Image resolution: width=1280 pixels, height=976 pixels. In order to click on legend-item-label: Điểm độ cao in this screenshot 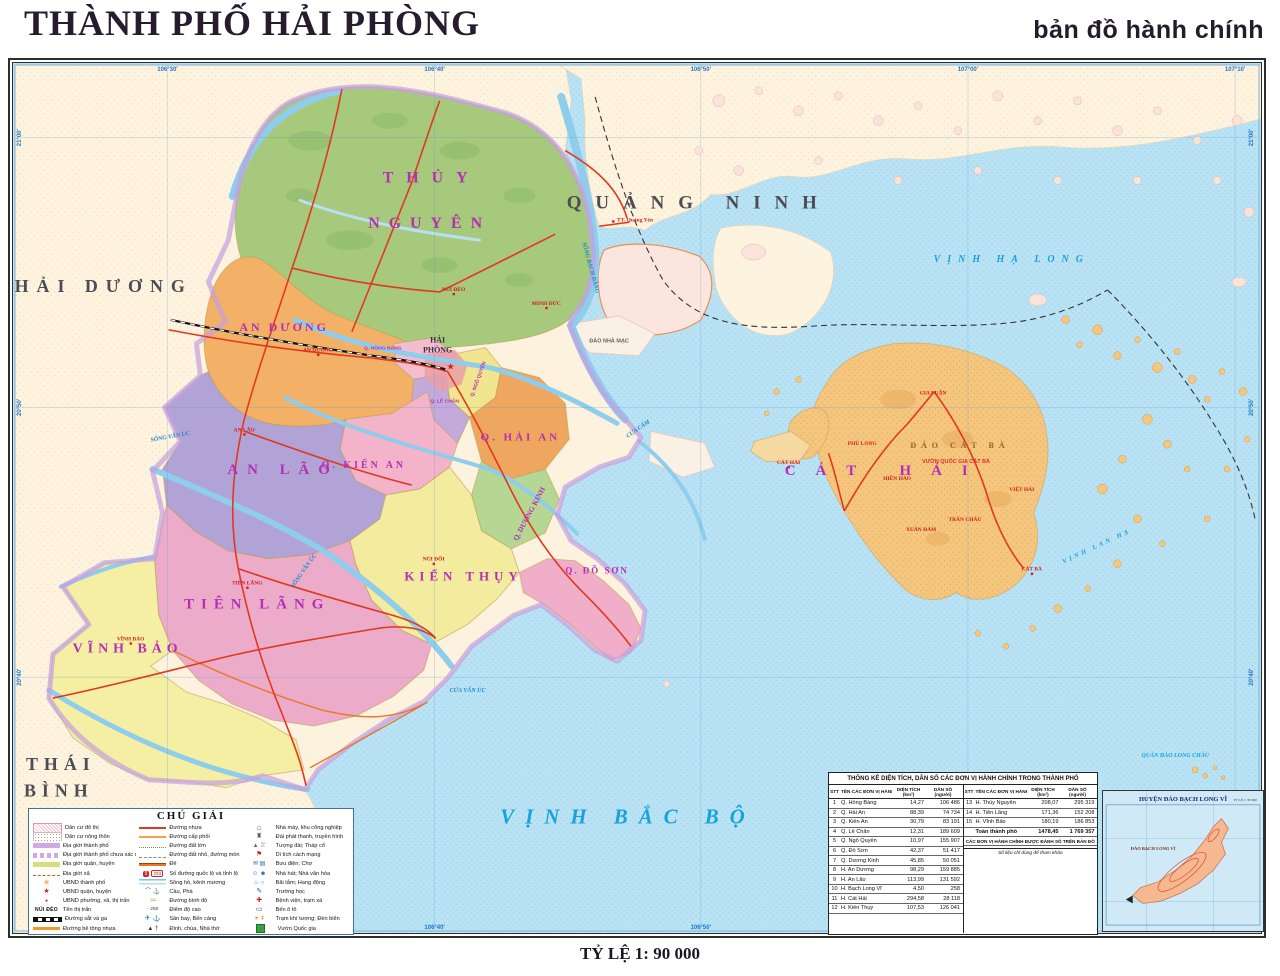, I will do `click(185, 910)`.